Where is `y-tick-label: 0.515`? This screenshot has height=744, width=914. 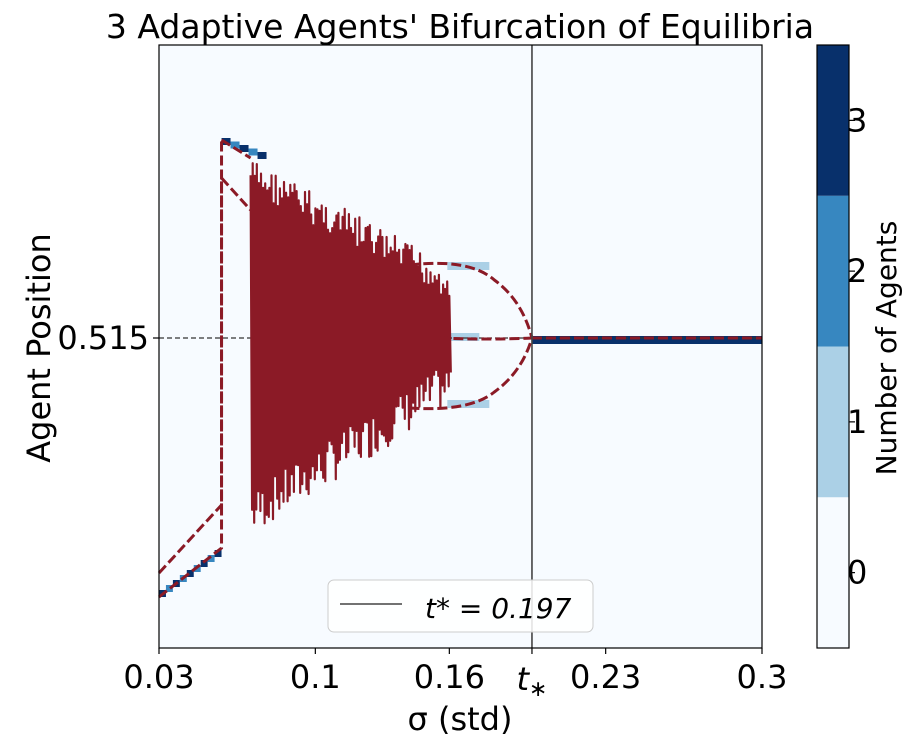 y-tick-label: 0.515 is located at coordinates (103, 338).